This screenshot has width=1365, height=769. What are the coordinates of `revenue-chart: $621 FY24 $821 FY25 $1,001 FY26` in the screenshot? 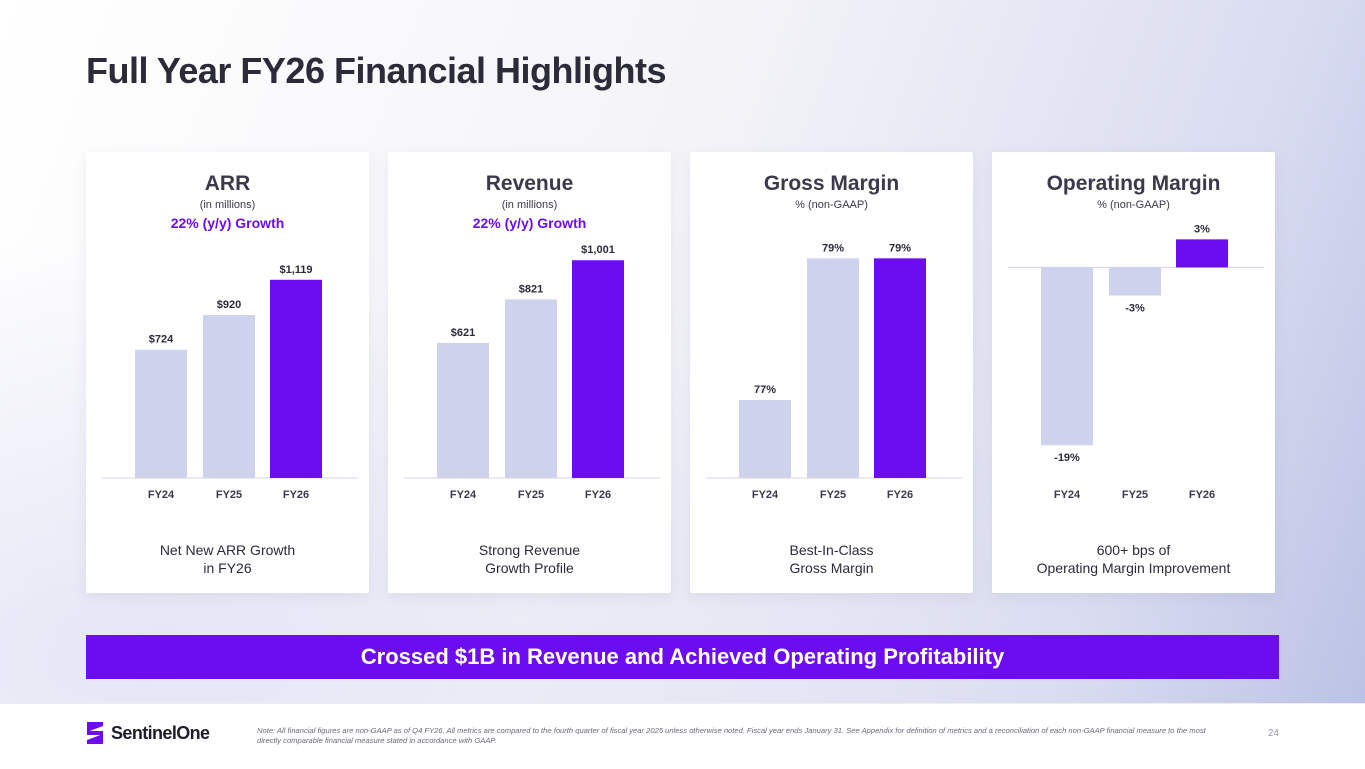 It's located at (532, 372).